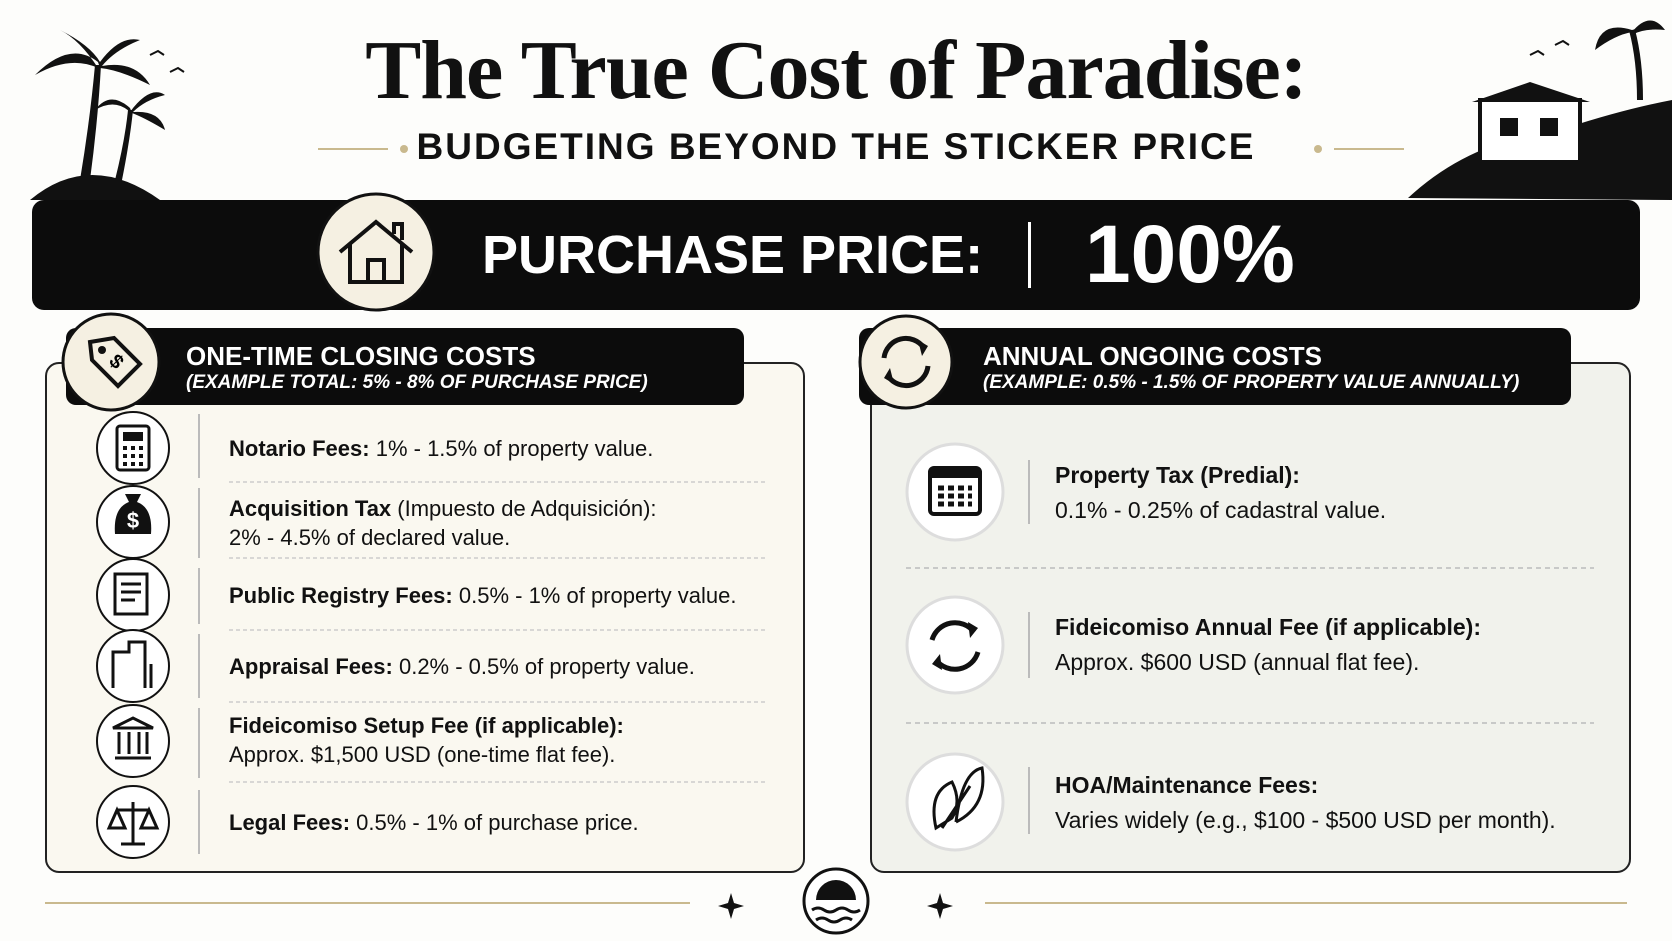  Describe the element at coordinates (1237, 662) in the screenshot. I see `item-text: Approx. $600 USD (annual flat fee).` at that location.